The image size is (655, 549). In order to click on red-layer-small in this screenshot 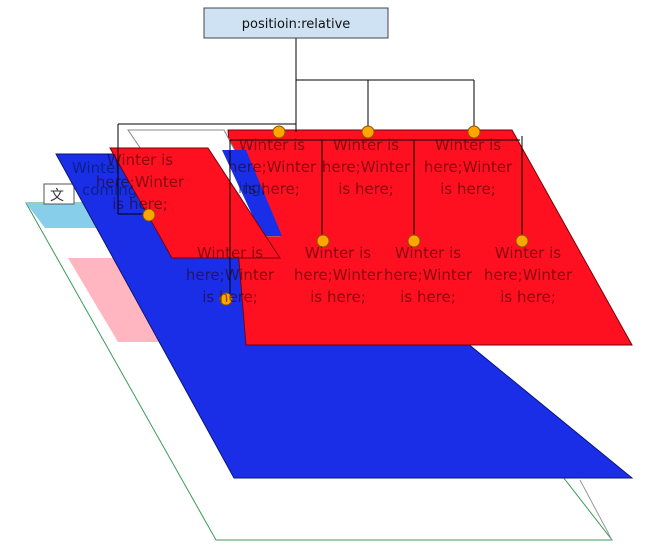, I will do `click(195, 203)`.